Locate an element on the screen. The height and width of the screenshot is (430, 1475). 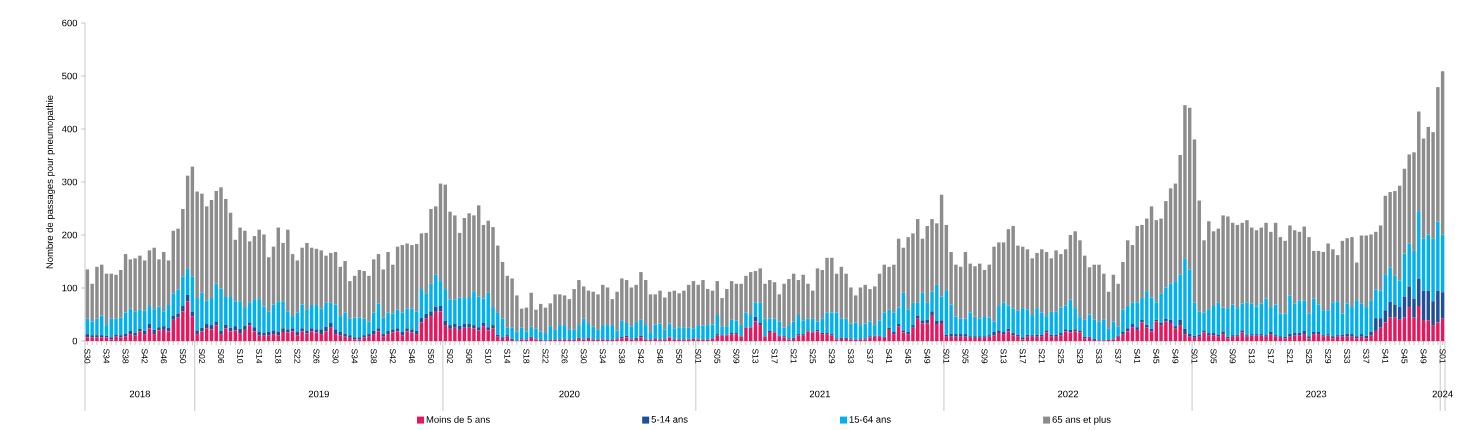
y-tick-label: 200 is located at coordinates (70, 235).